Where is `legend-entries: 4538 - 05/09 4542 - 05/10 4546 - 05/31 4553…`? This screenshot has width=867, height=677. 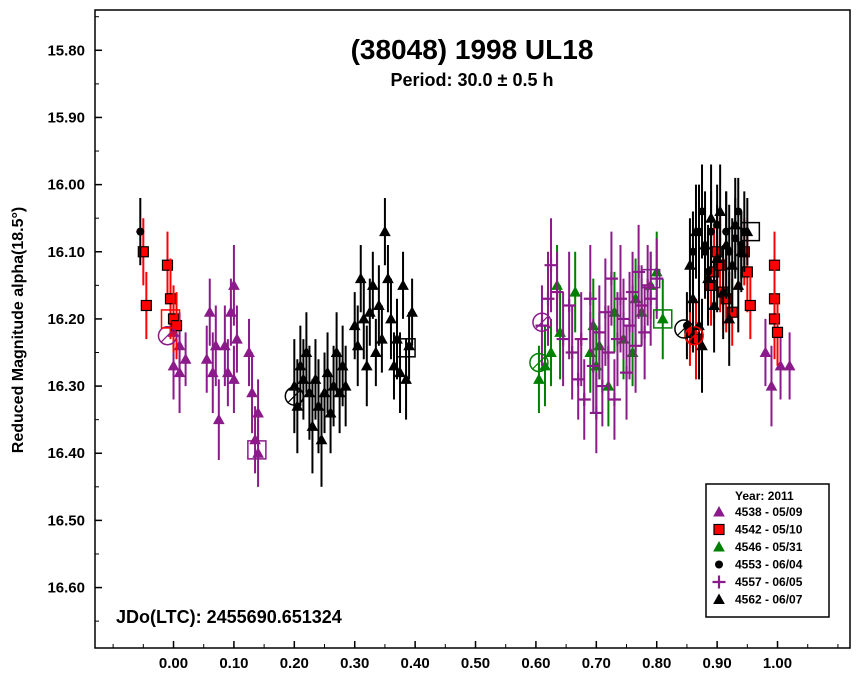
legend-entries: 4538 - 05/09 4542 - 05/10 4546 - 05/31 4553… is located at coordinates (757, 556).